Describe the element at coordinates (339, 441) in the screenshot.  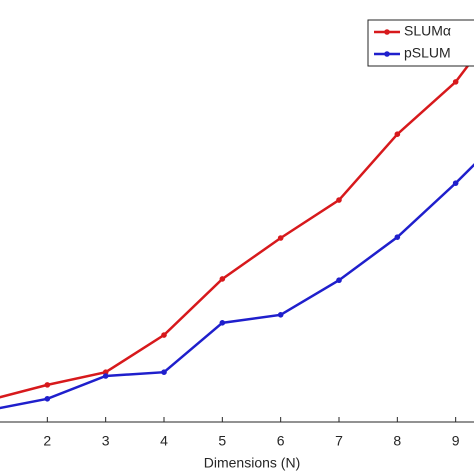
I see `x-tick-label: 7` at that location.